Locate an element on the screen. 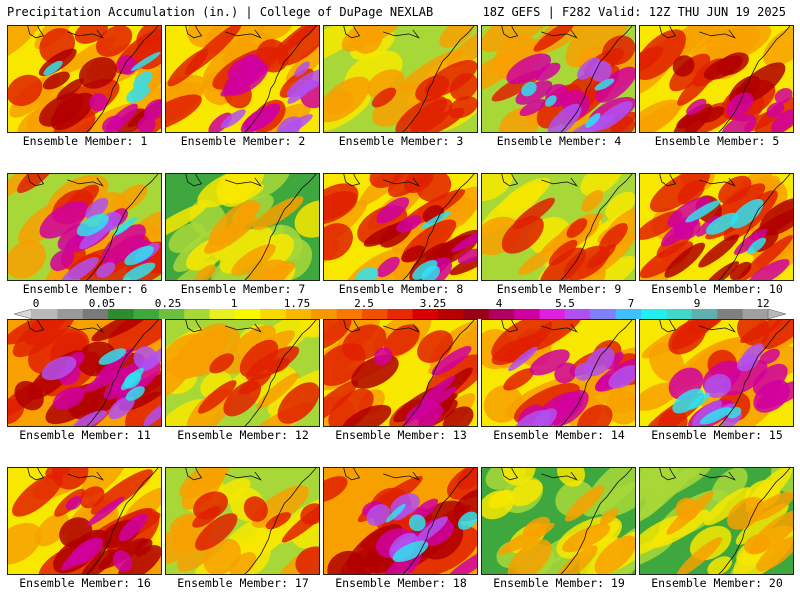 This screenshot has width=800, height=600. ensemble-member-label: Ensemble Member: 14 is located at coordinates (559, 435).